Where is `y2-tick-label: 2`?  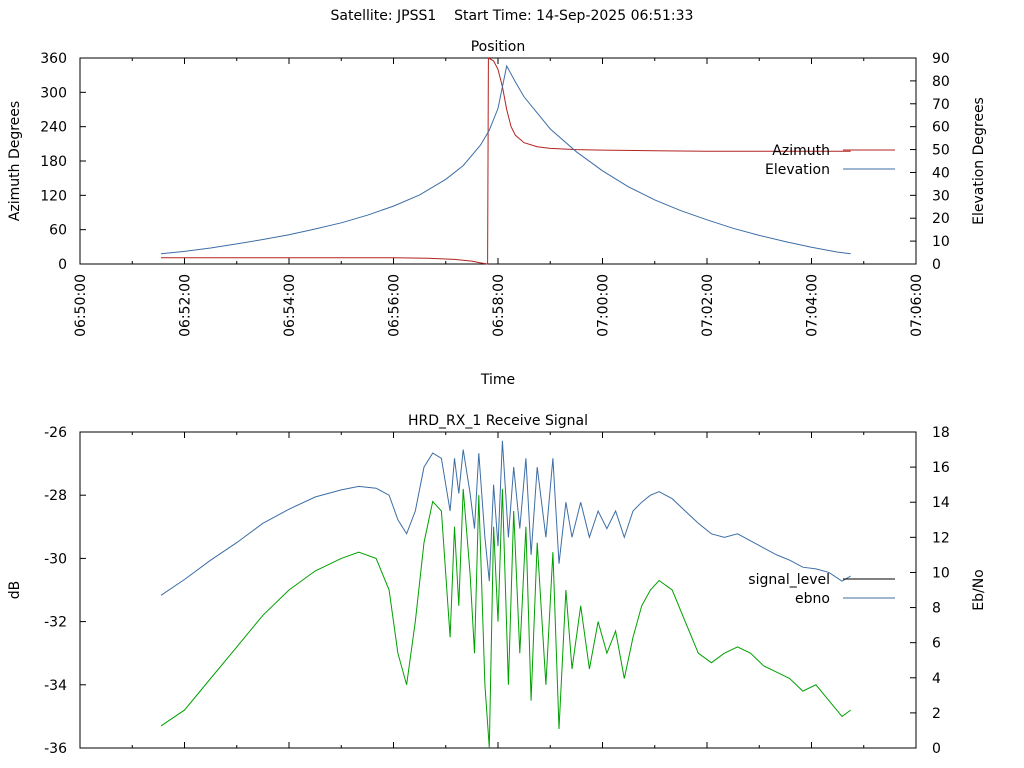 y2-tick-label: 2 is located at coordinates (936, 714).